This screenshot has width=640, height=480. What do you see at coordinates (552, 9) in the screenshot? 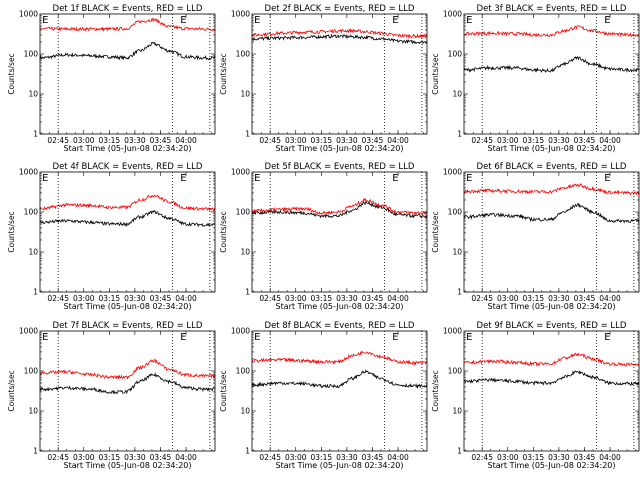
I see `panel-title: Det 3f BLACK = Events, RED = LLD` at bounding box center [552, 9].